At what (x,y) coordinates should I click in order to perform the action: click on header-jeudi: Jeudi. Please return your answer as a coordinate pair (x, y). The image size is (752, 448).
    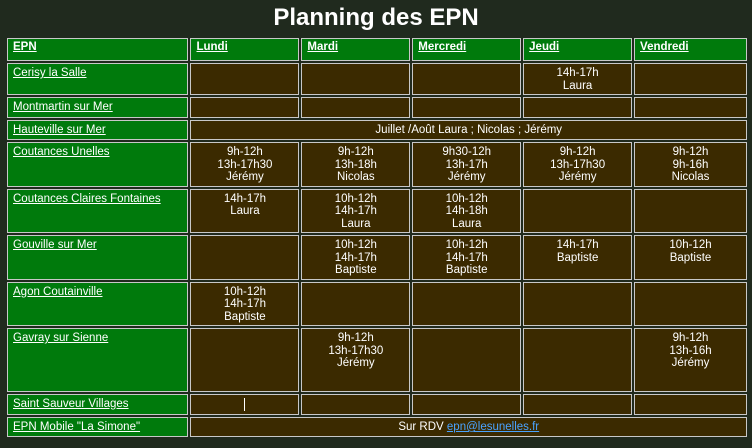
    Looking at the image, I should click on (578, 49).